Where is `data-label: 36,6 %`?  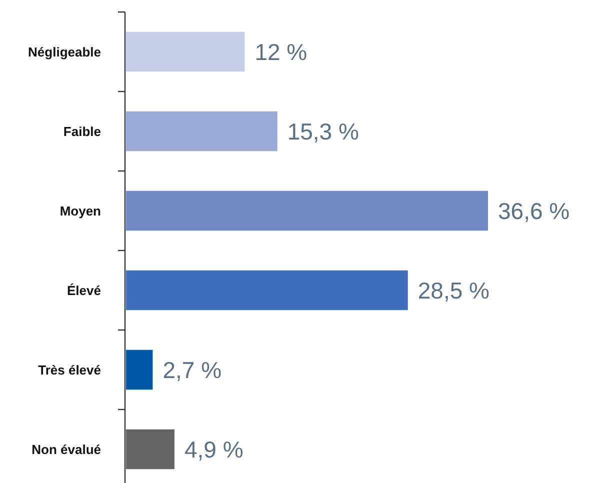
data-label: 36,6 % is located at coordinates (534, 211).